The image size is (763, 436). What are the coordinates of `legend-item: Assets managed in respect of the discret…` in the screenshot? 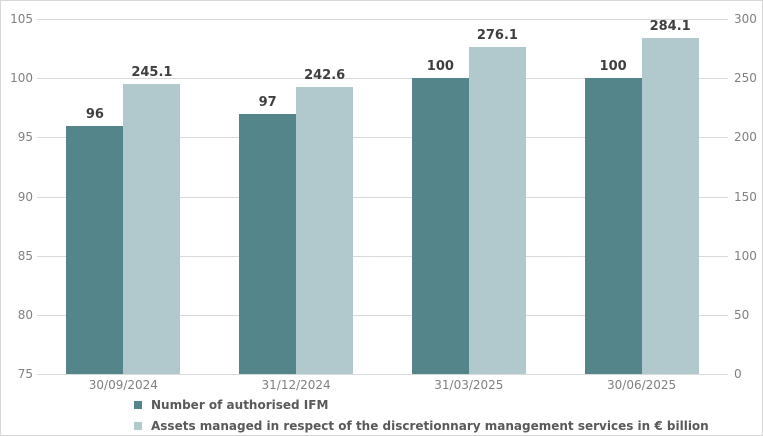 It's located at (421, 425).